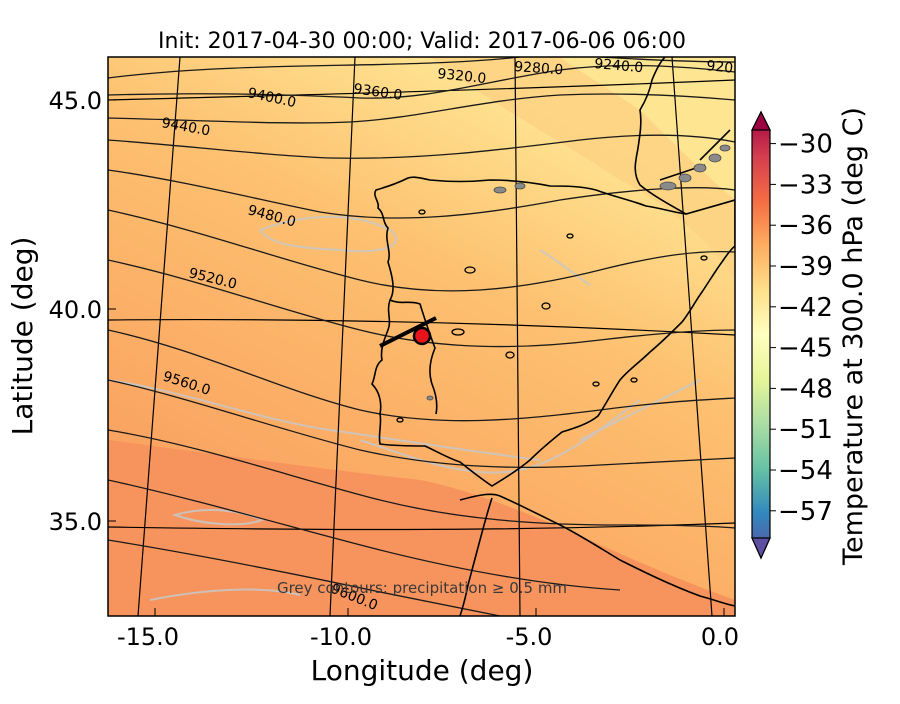  I want to click on portugal-border, so click(413, 357).